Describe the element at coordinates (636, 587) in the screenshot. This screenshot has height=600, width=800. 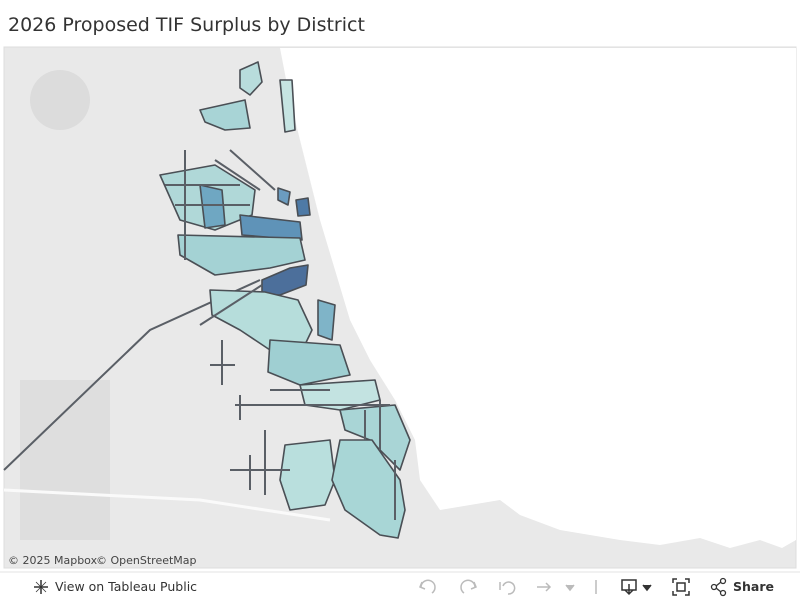
I see `download-button` at that location.